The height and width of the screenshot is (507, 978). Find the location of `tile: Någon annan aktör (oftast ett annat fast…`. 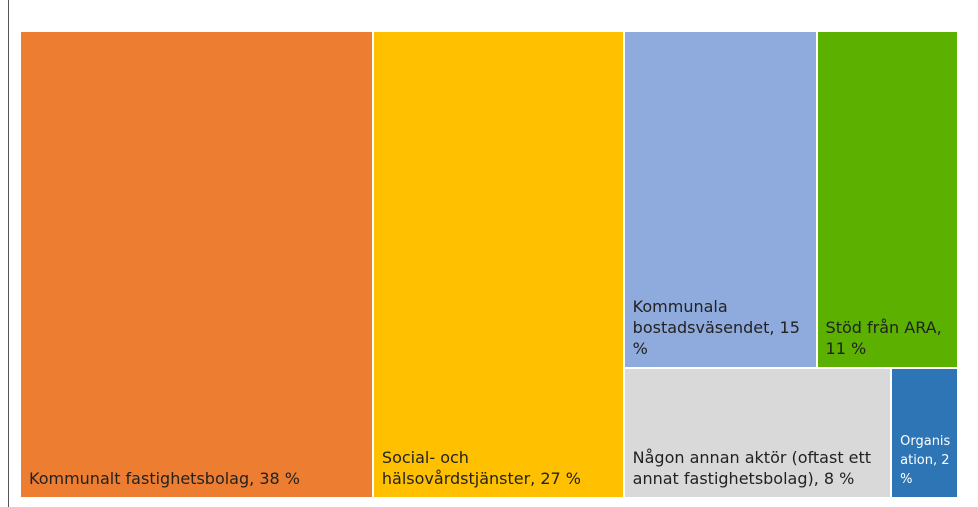

tile: Någon annan aktör (oftast ett annat fast… is located at coordinates (757, 433).